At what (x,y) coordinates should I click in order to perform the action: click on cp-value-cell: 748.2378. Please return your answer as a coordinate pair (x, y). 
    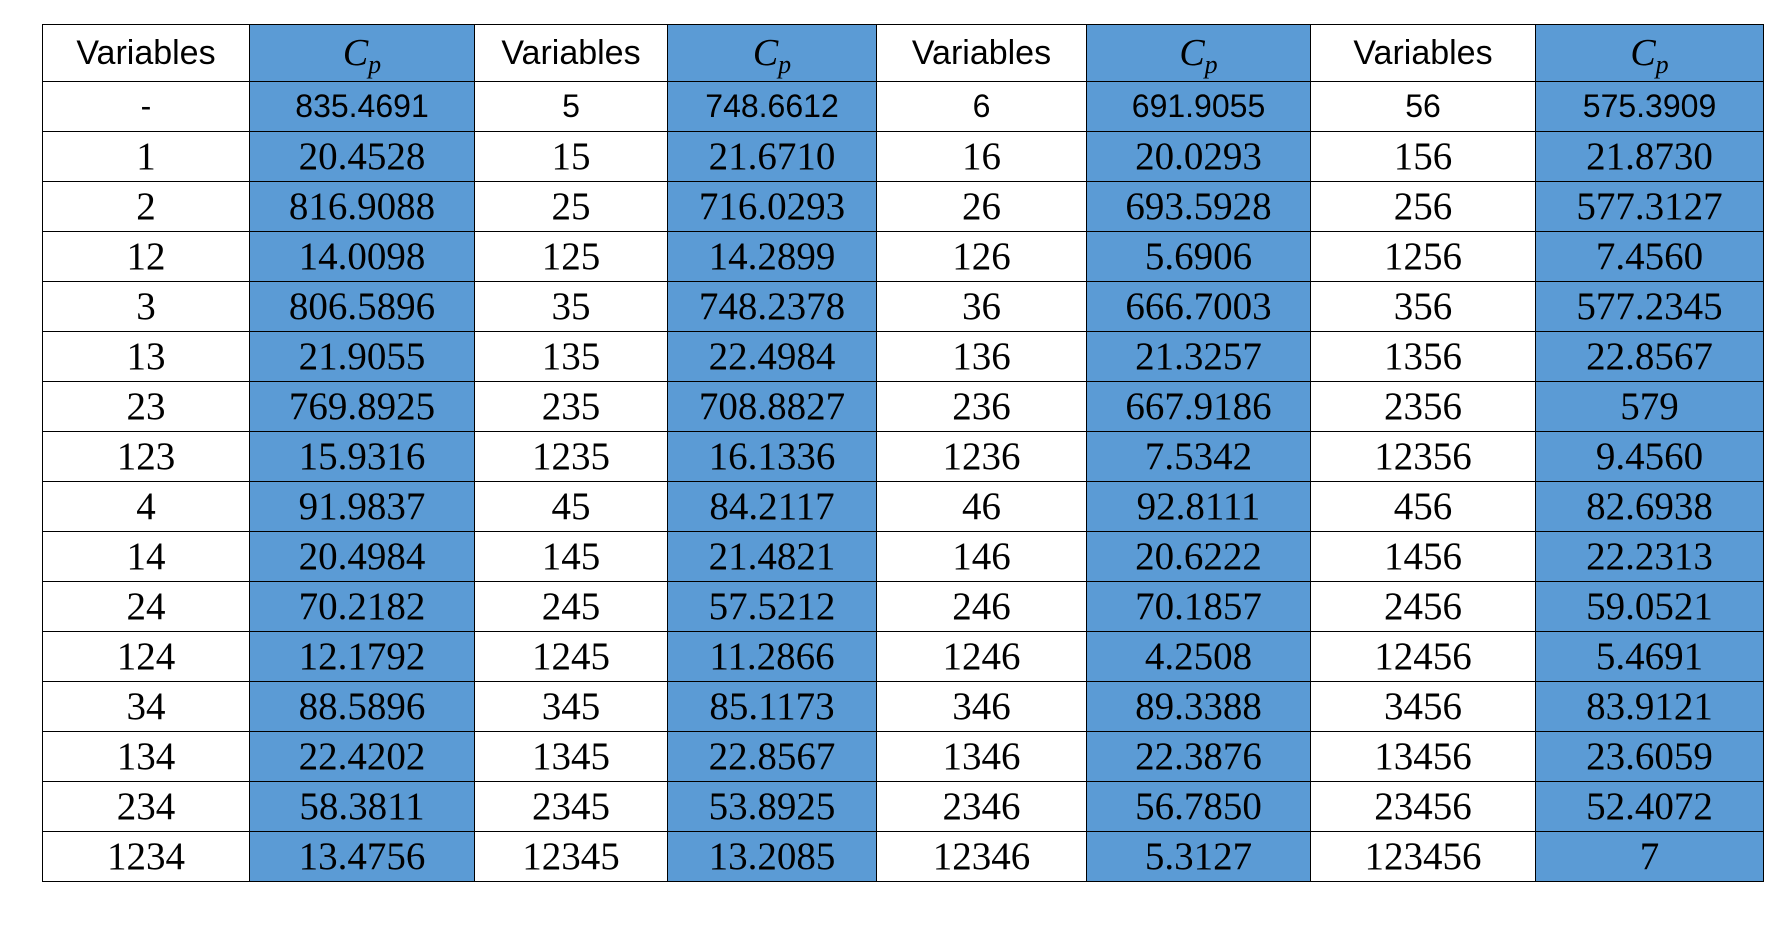
    Looking at the image, I should click on (772, 306).